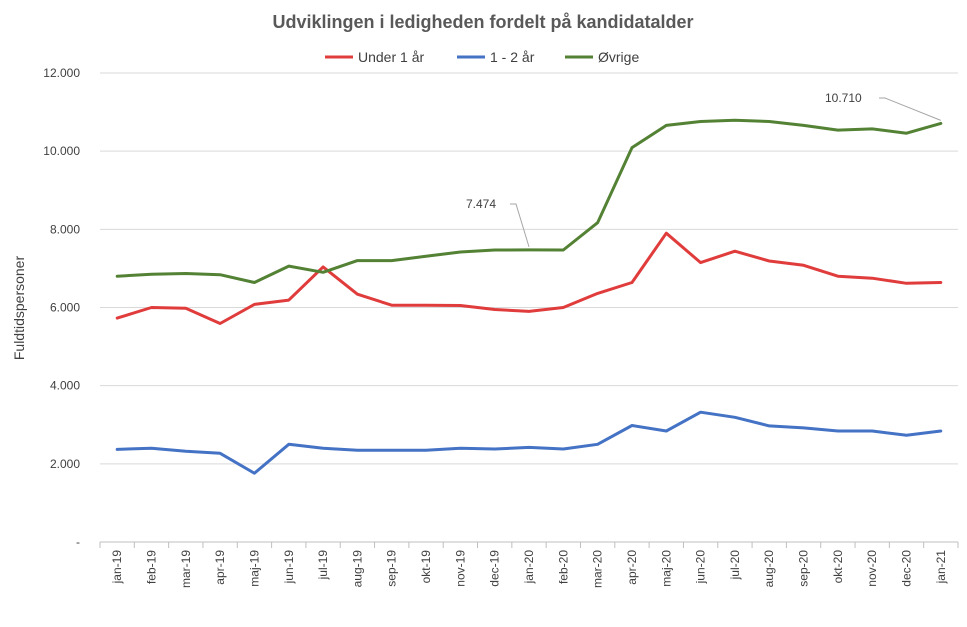  Describe the element at coordinates (426, 567) in the screenshot. I see `x-tick-label: okt-19` at that location.